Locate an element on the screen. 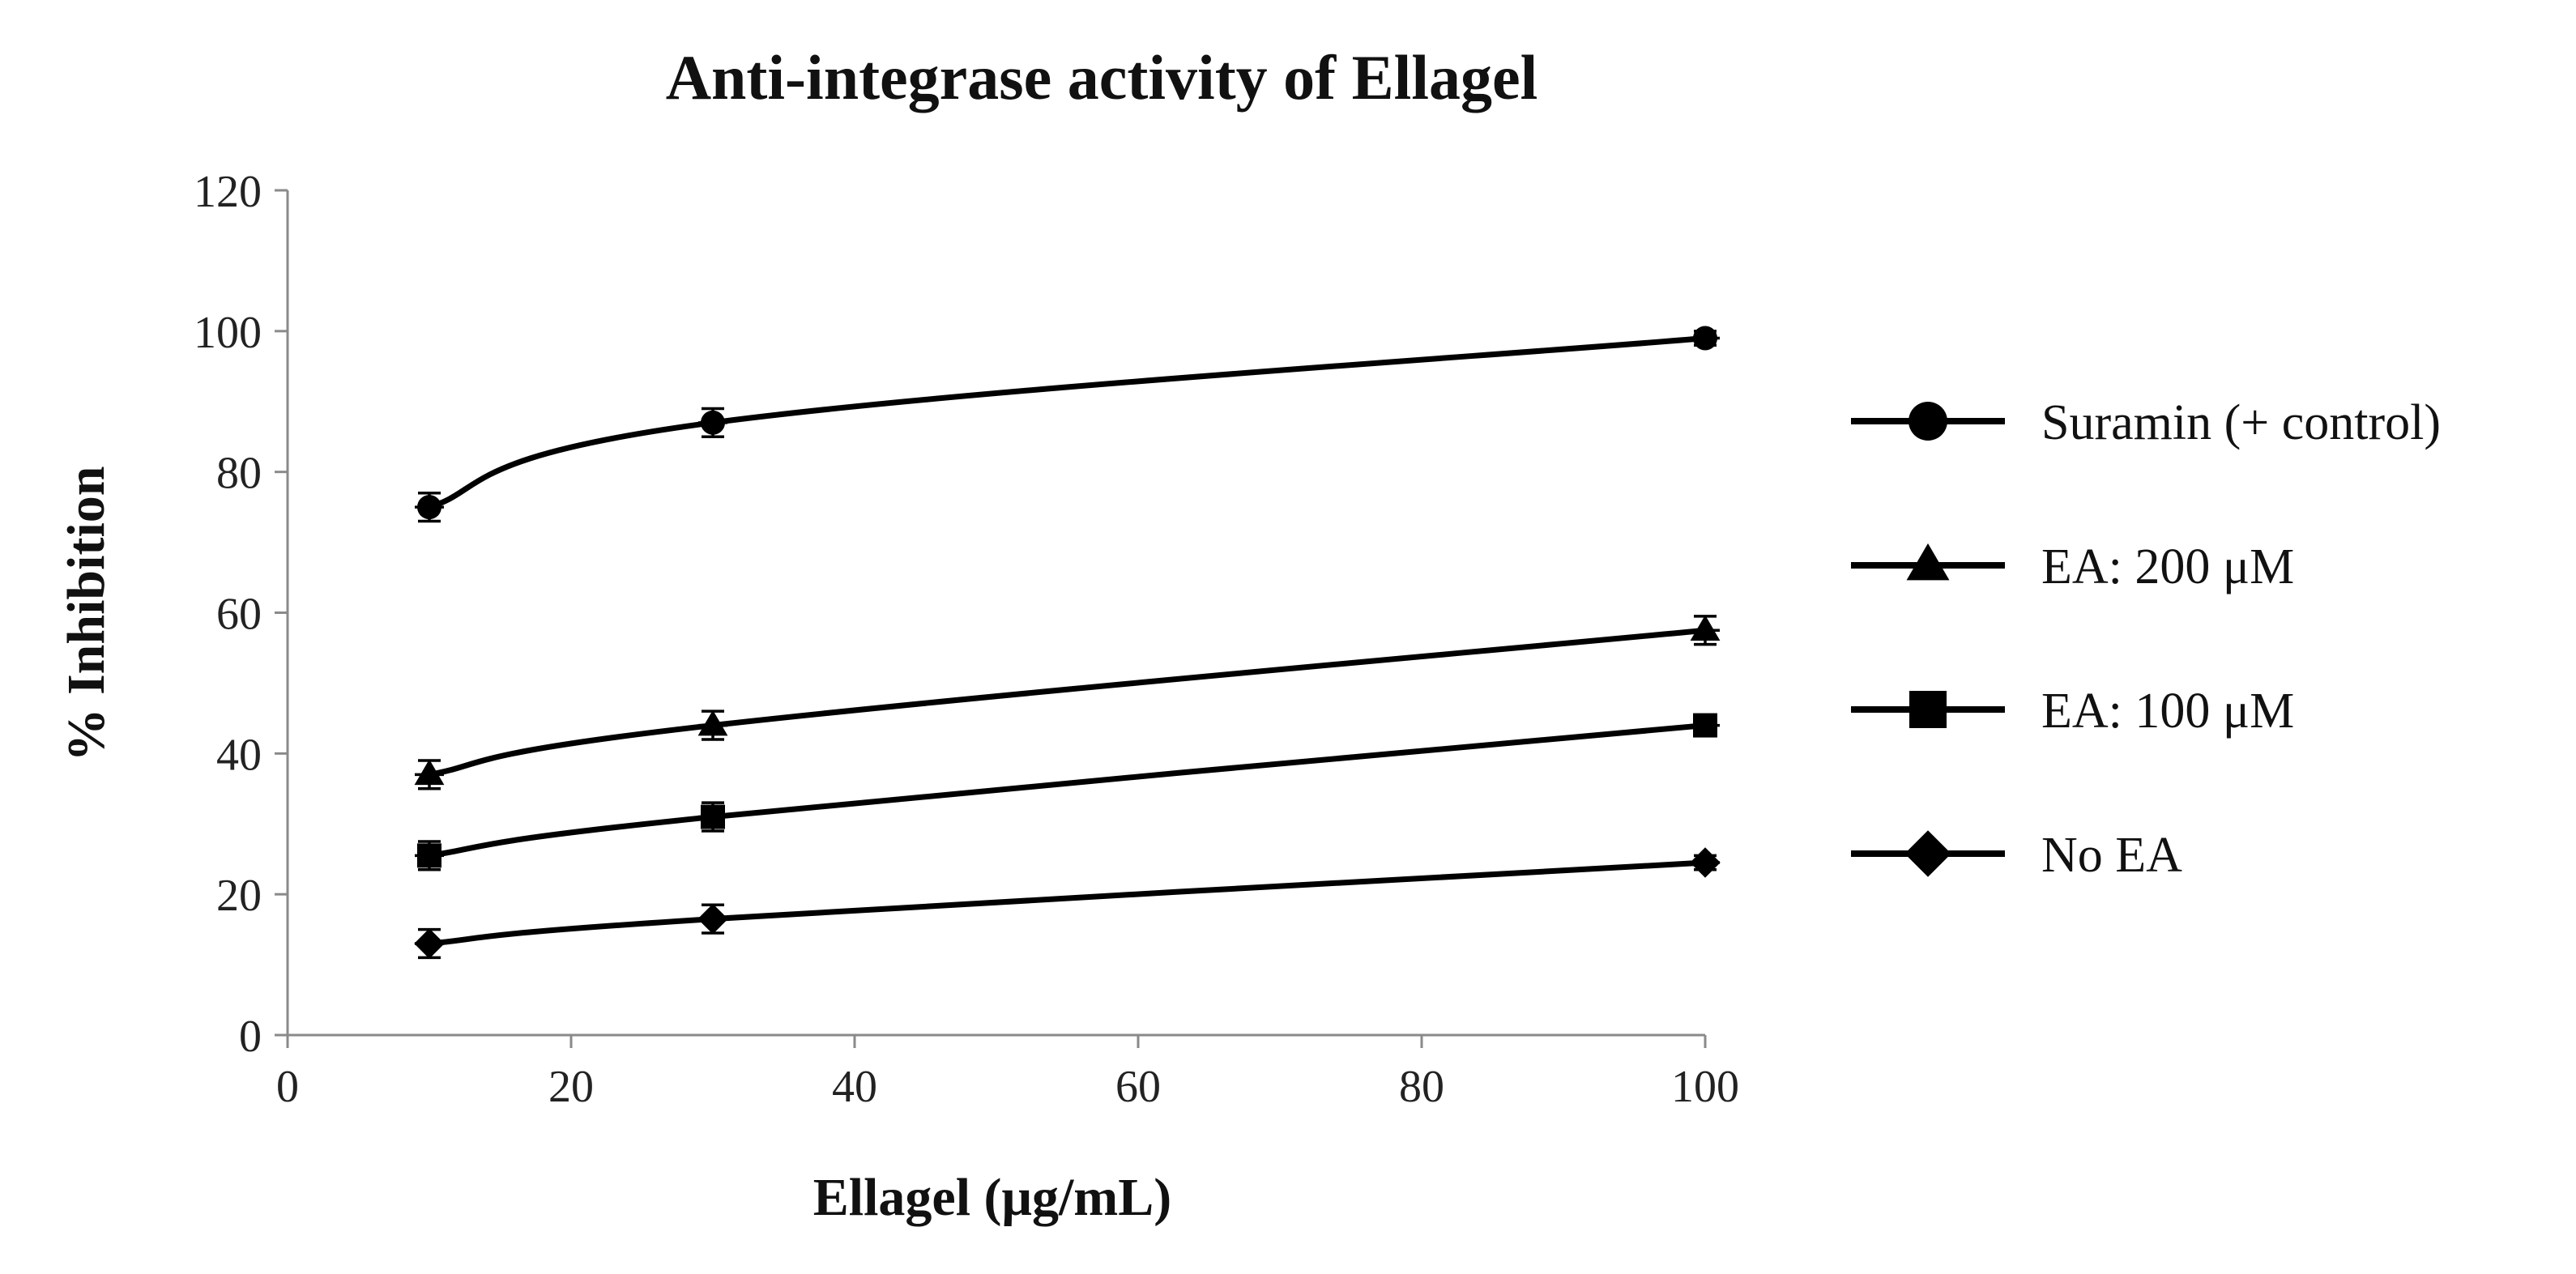  series-triangle is located at coordinates (1067, 702).